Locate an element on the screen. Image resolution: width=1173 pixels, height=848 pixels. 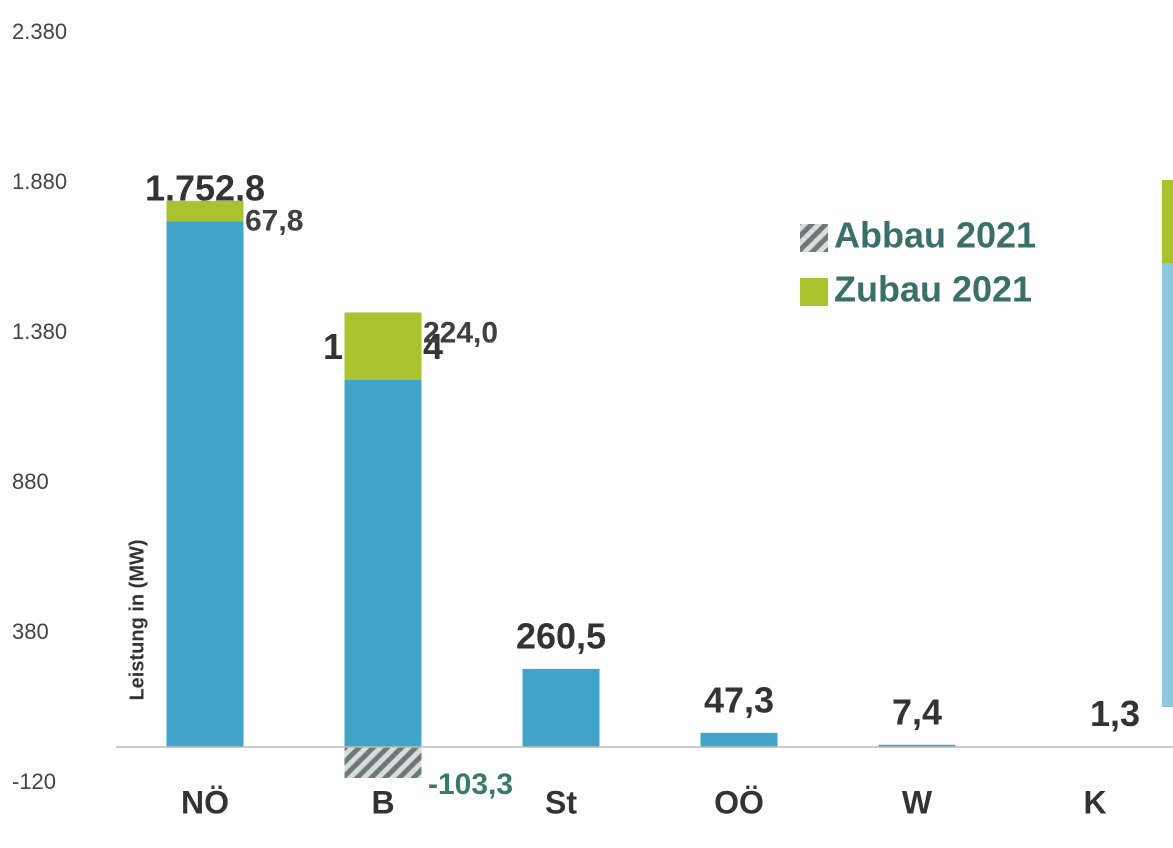
x-tick-label: NÖ is located at coordinates (205, 802).